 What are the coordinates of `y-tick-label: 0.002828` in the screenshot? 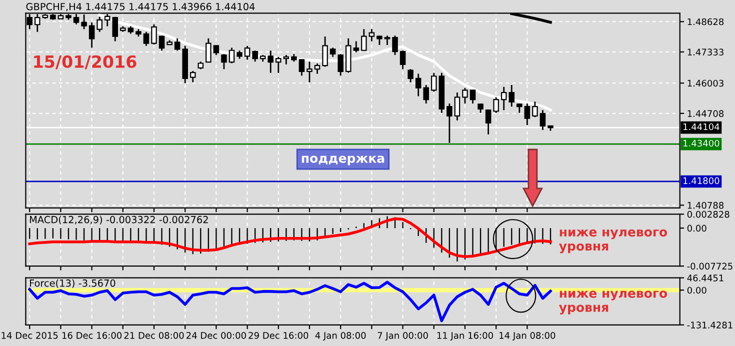 It's located at (708, 214).